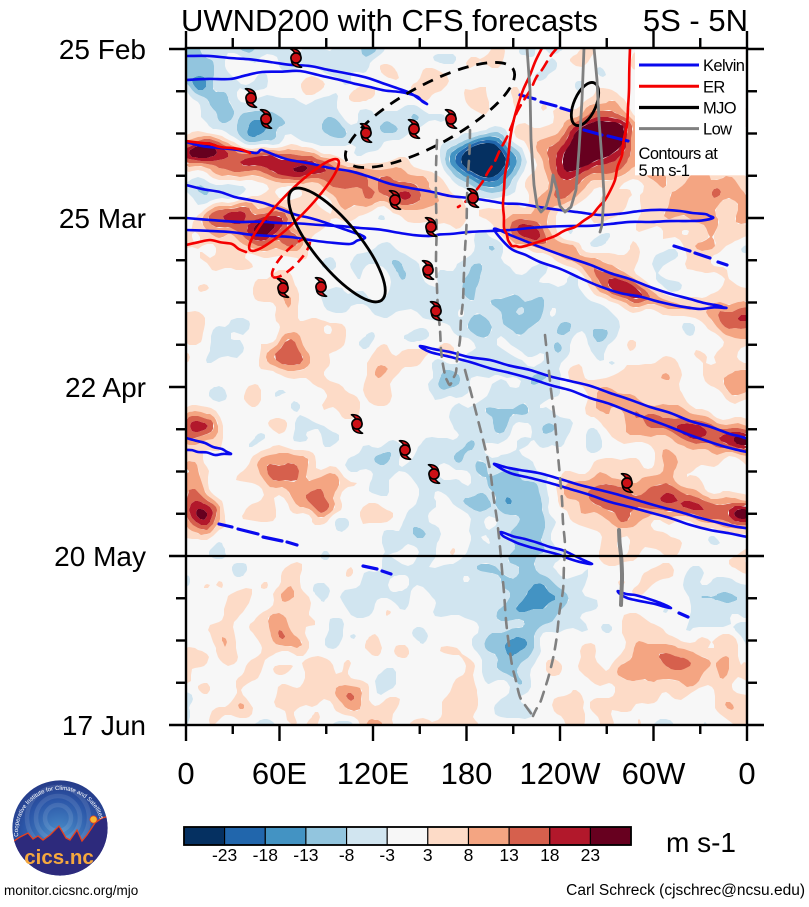 The width and height of the screenshot is (809, 907). What do you see at coordinates (373, 773) in the screenshot?
I see `svg-text: 120E` at bounding box center [373, 773].